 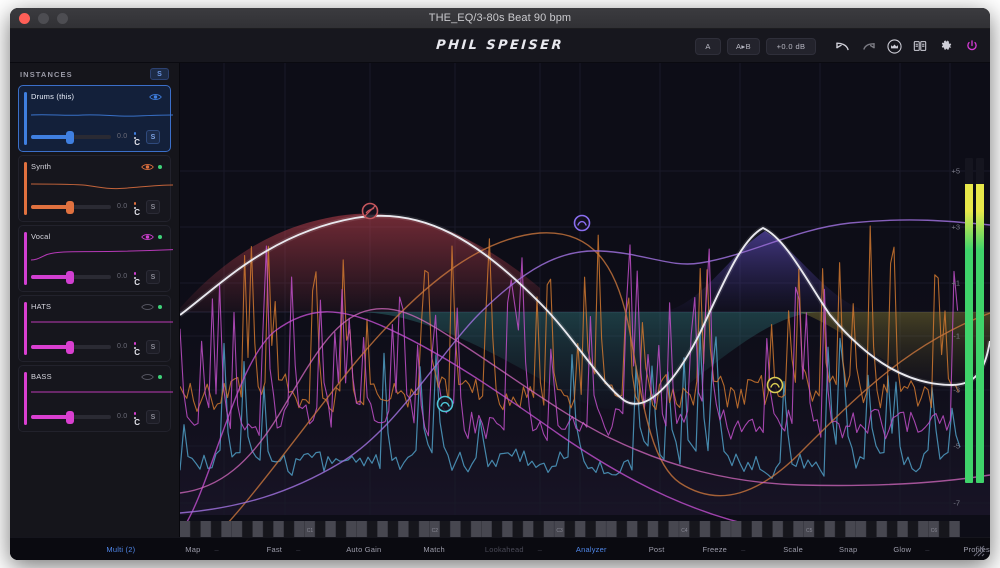 What do you see at coordinates (715, 549) in the screenshot?
I see `footer-item-freeze: Freeze` at bounding box center [715, 549].